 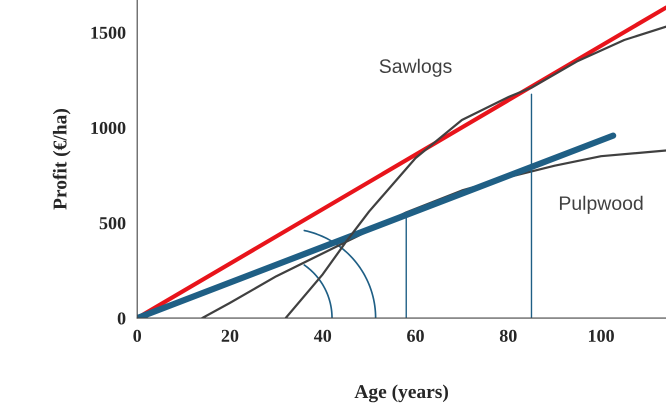 I want to click on x-tick-label: 80, so click(x=508, y=336).